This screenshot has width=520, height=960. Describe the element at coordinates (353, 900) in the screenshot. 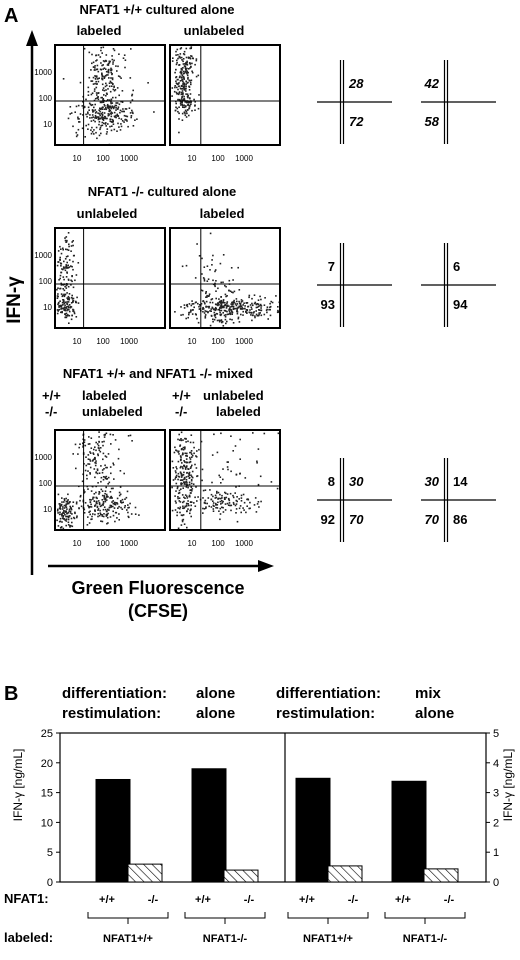

I see `genotype-tick-label: -/-` at that location.